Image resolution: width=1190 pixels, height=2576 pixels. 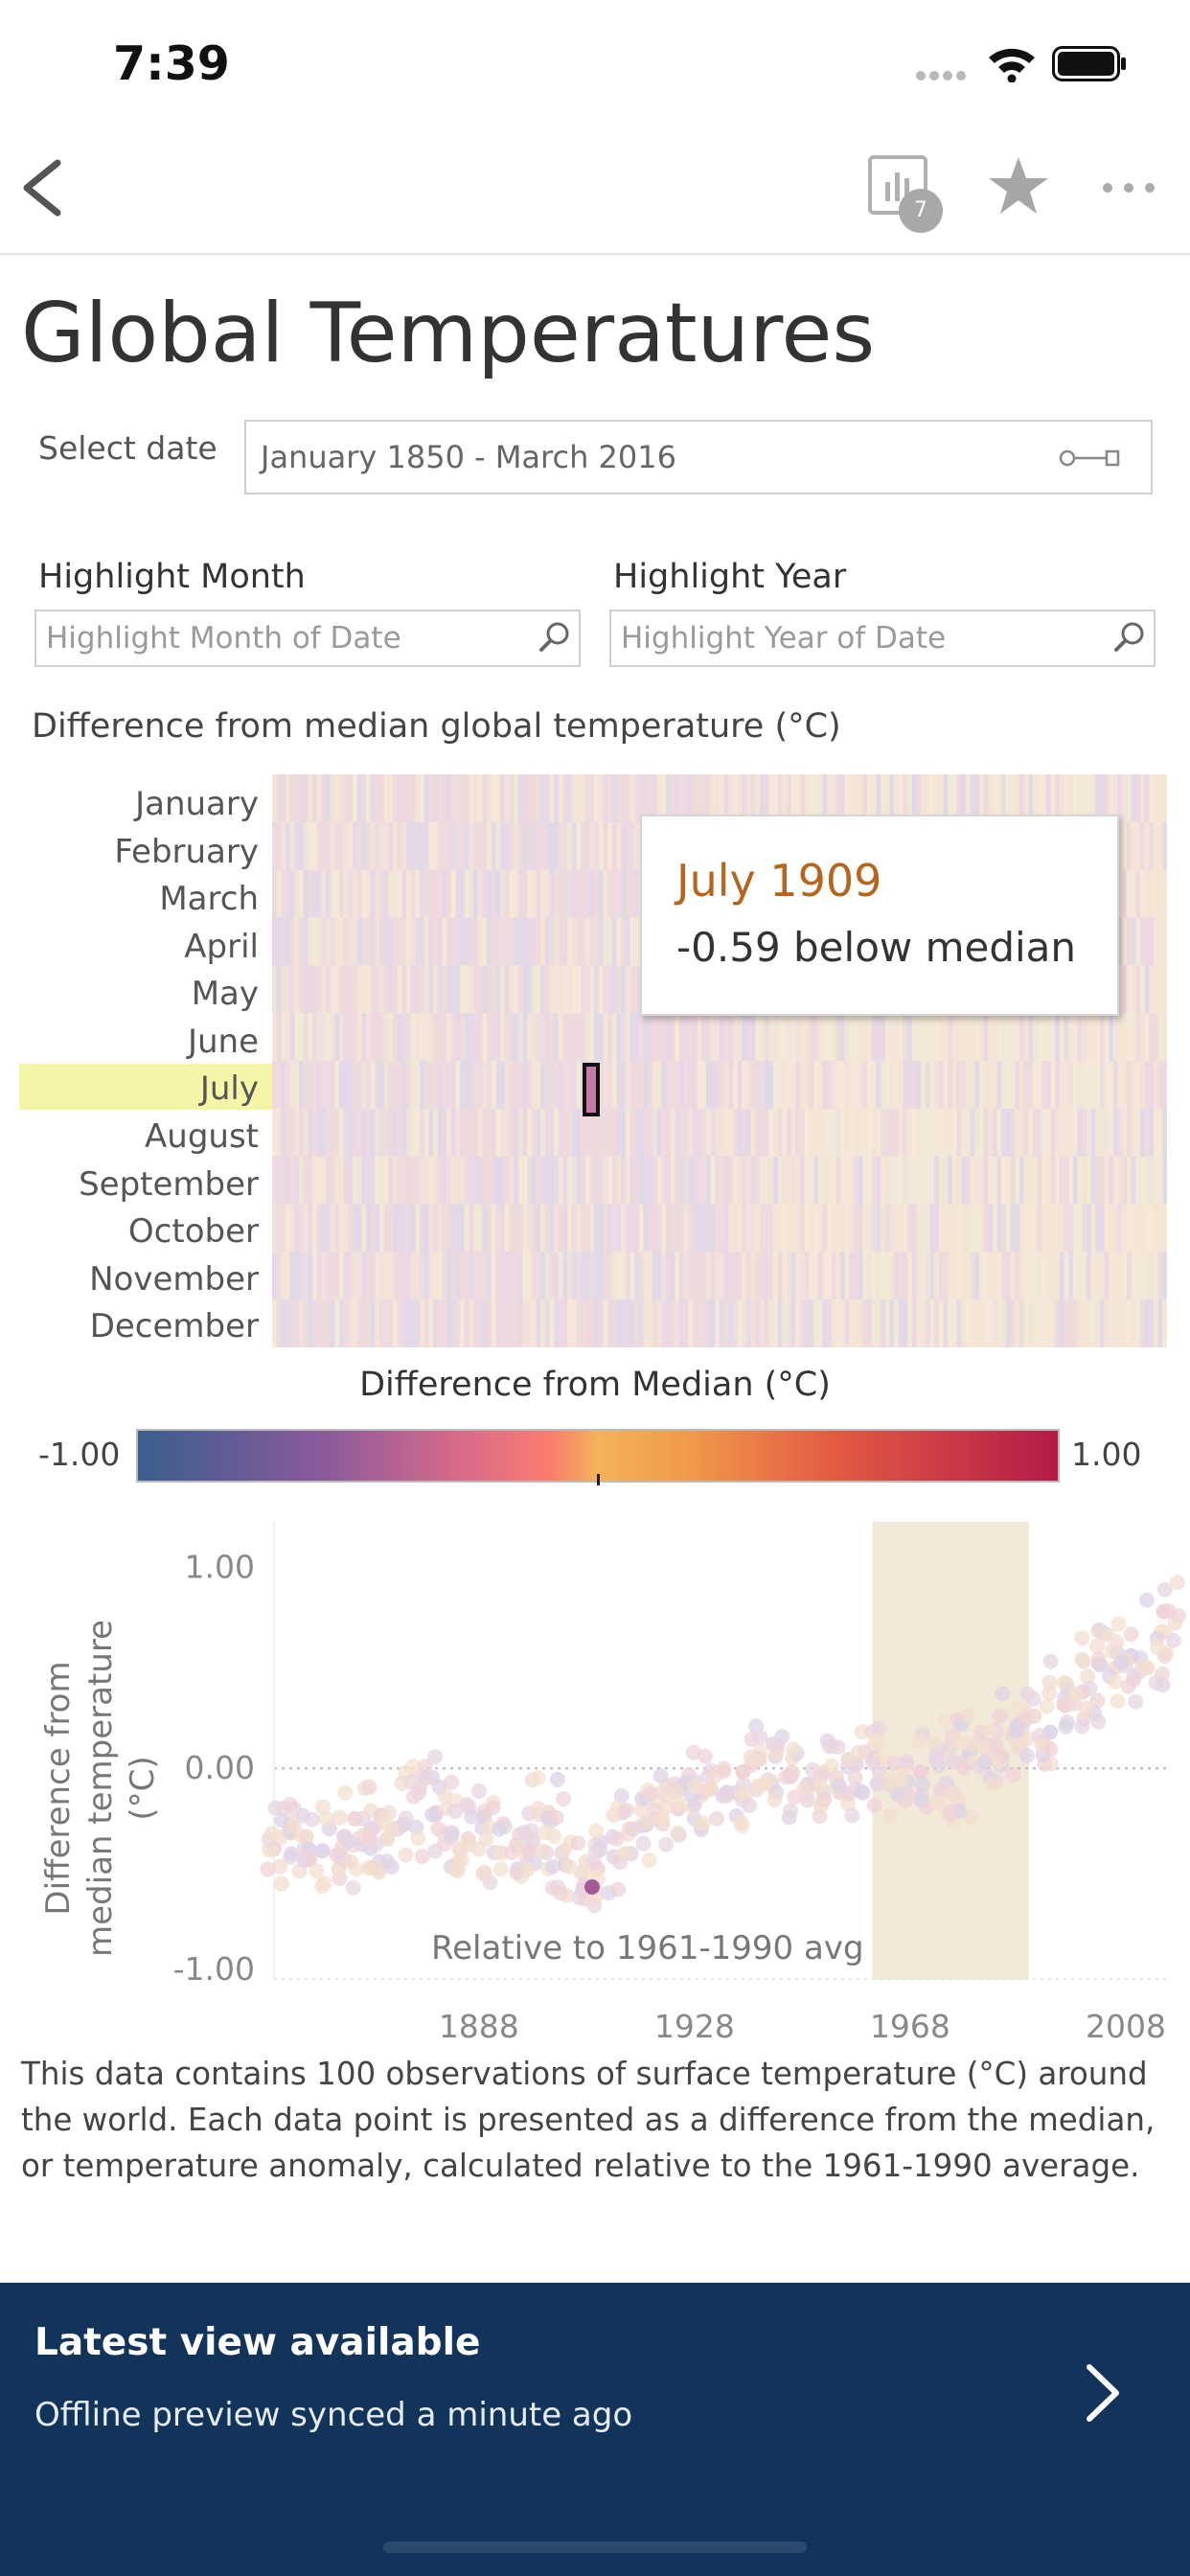 I want to click on date-range-filter: January 1850 - March 2016, so click(x=699, y=457).